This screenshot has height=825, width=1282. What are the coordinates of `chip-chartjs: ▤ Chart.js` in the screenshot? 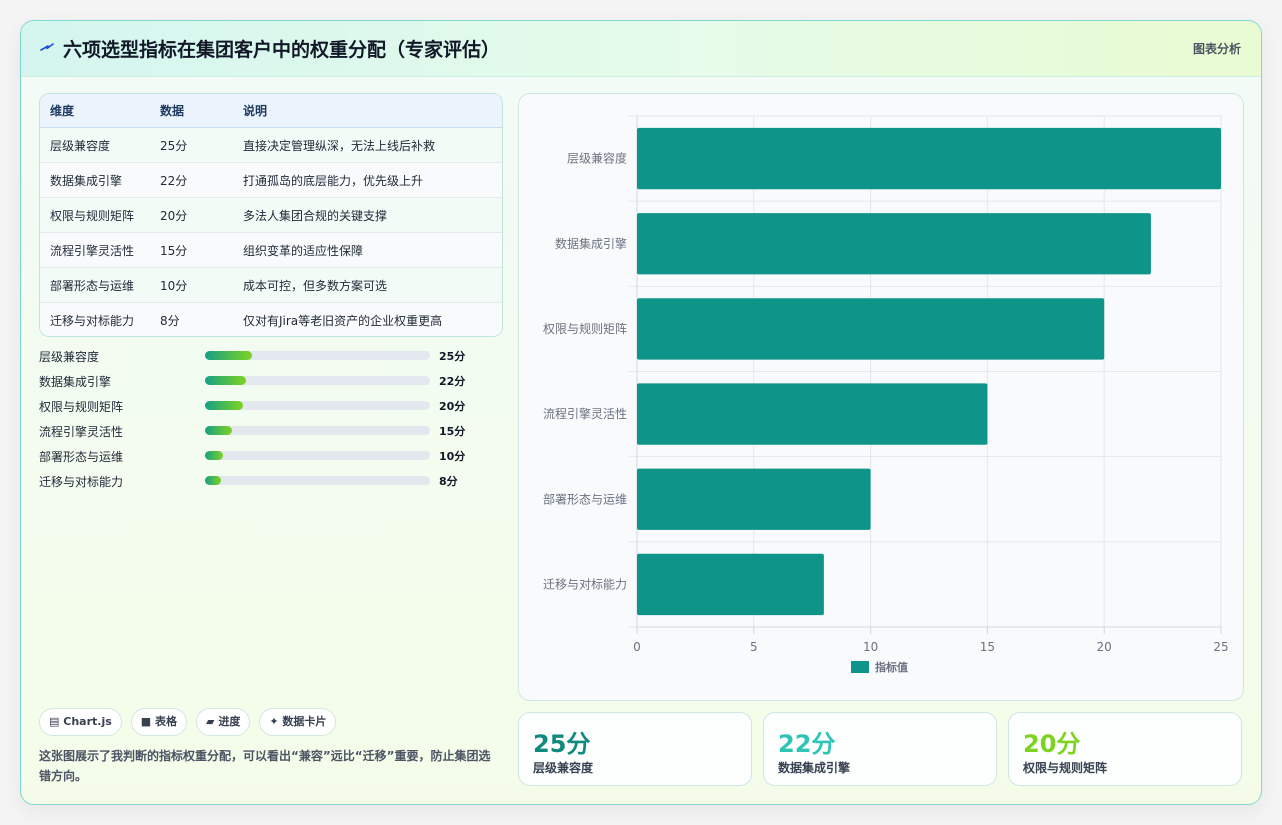 It's located at (80, 722).